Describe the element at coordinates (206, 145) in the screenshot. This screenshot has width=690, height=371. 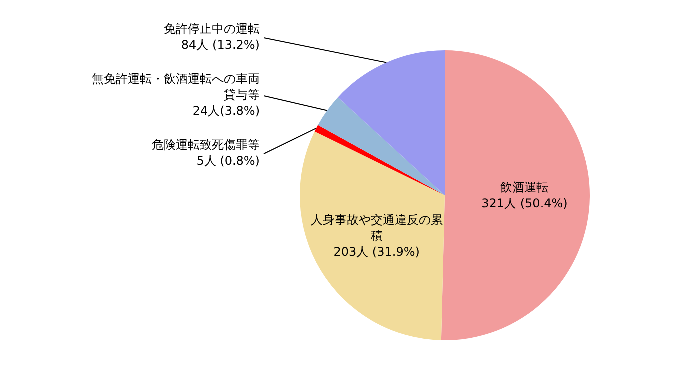
I see `slice-label: 危険運転致死傷罪等` at that location.